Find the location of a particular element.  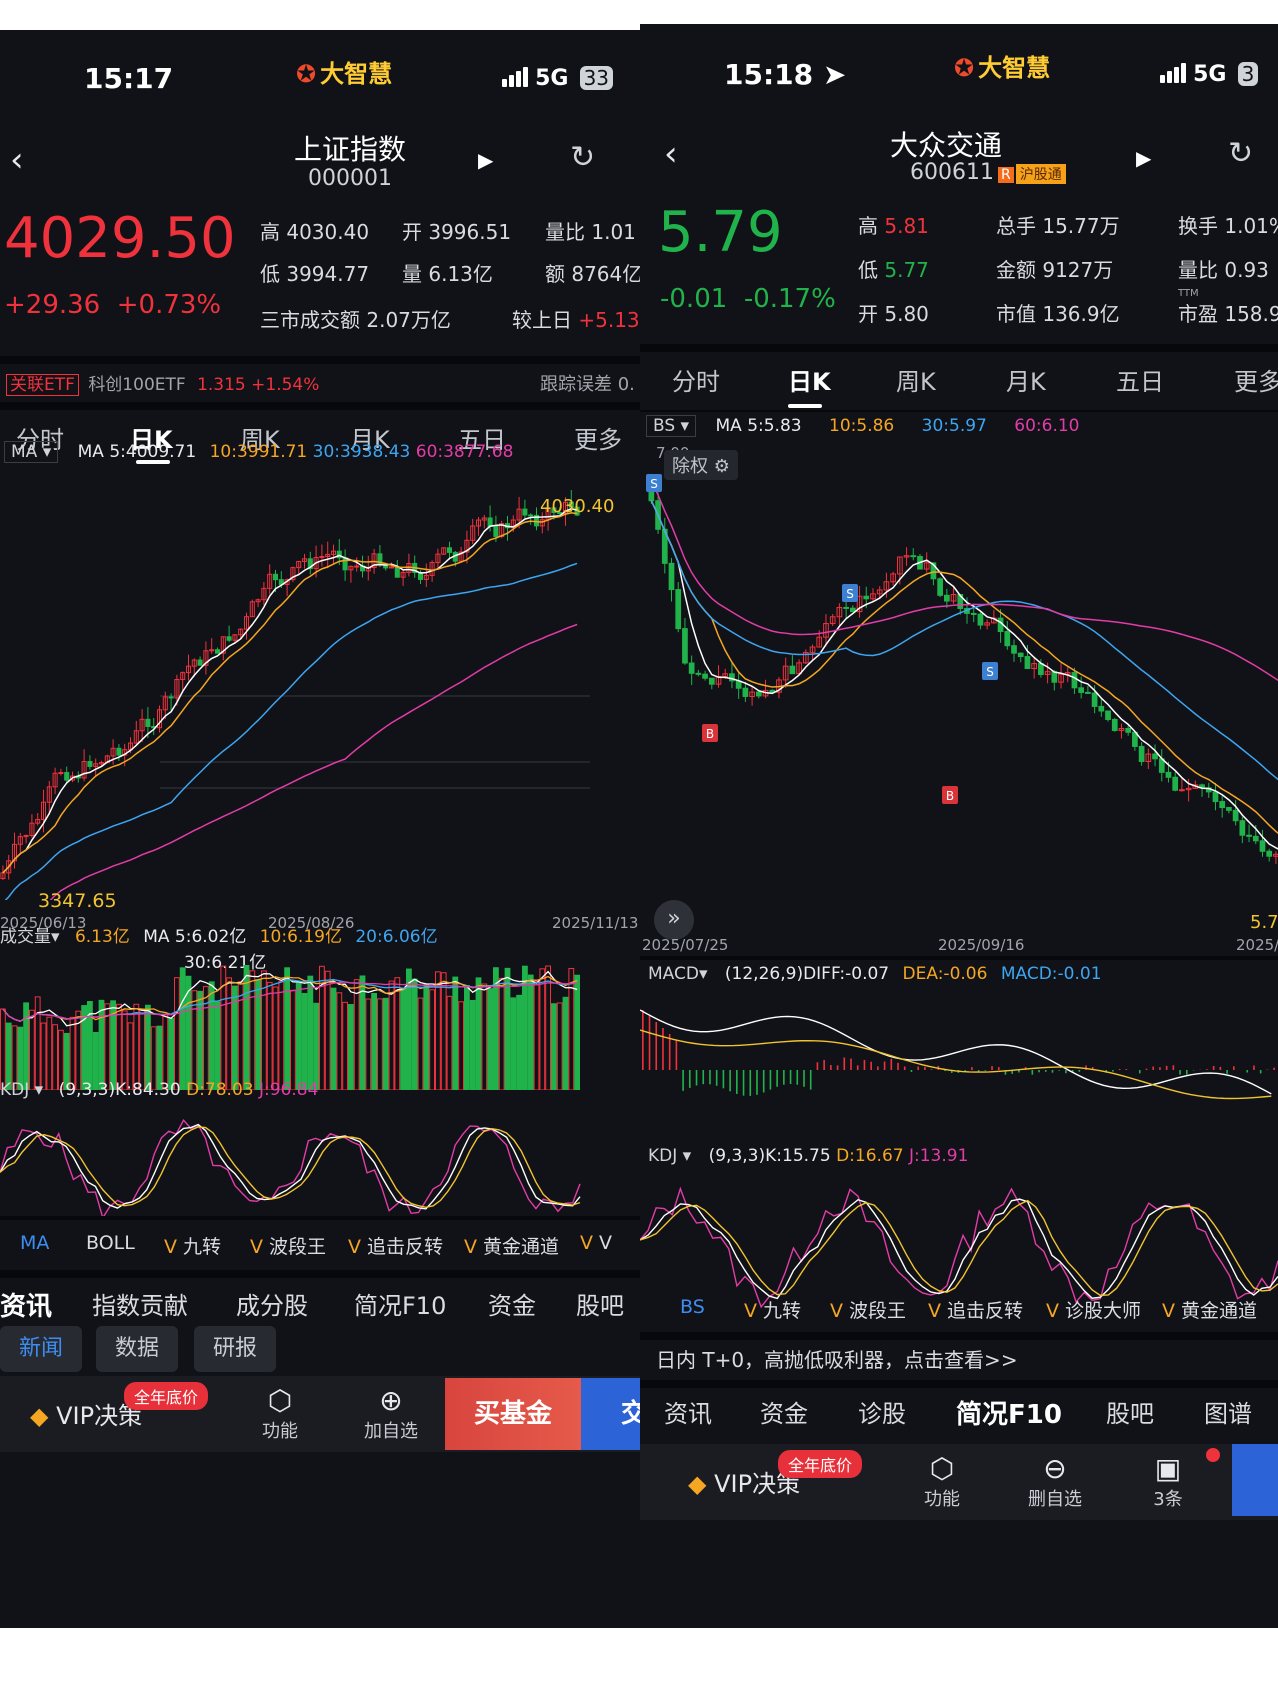

indicator-option: MA is located at coordinates (35, 1243).